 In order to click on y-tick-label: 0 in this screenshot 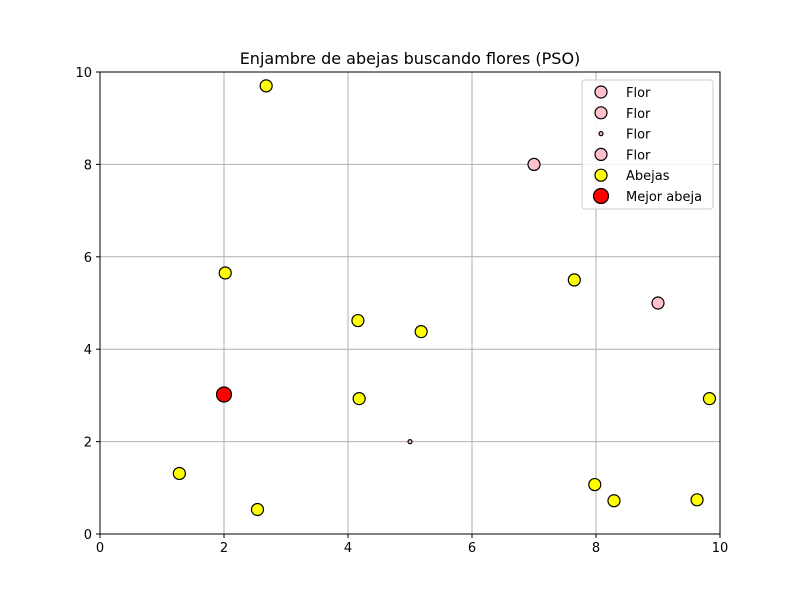, I will do `click(88, 535)`.